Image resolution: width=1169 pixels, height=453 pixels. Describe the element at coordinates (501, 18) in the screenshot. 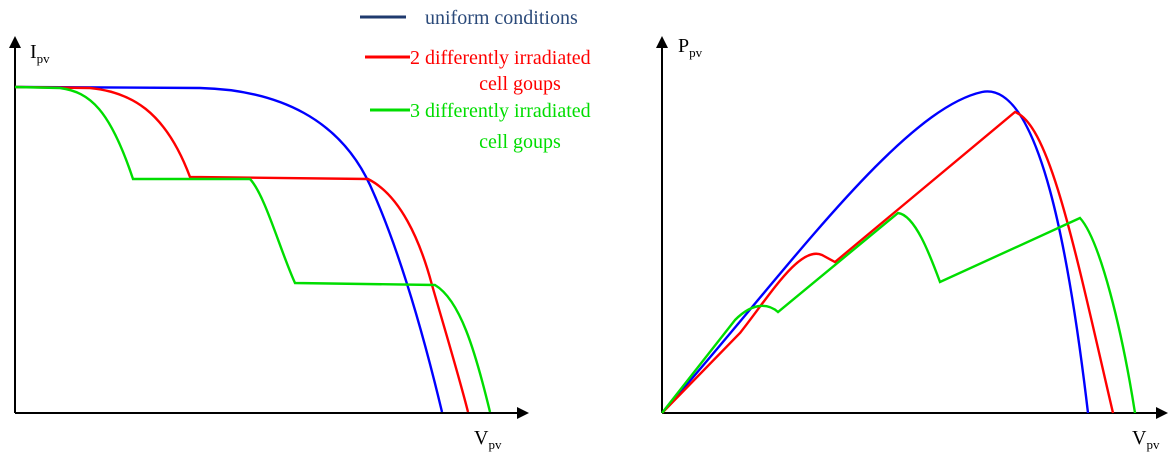

I see `legend-label: uniform conditions` at that location.